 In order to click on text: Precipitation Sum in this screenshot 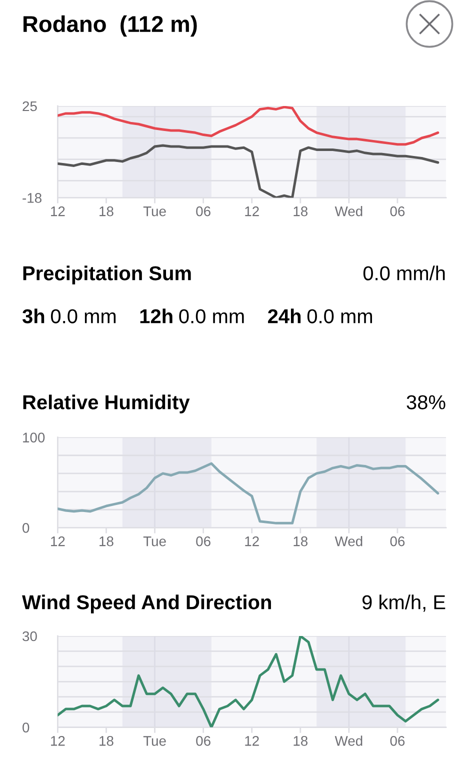, I will do `click(107, 275)`.